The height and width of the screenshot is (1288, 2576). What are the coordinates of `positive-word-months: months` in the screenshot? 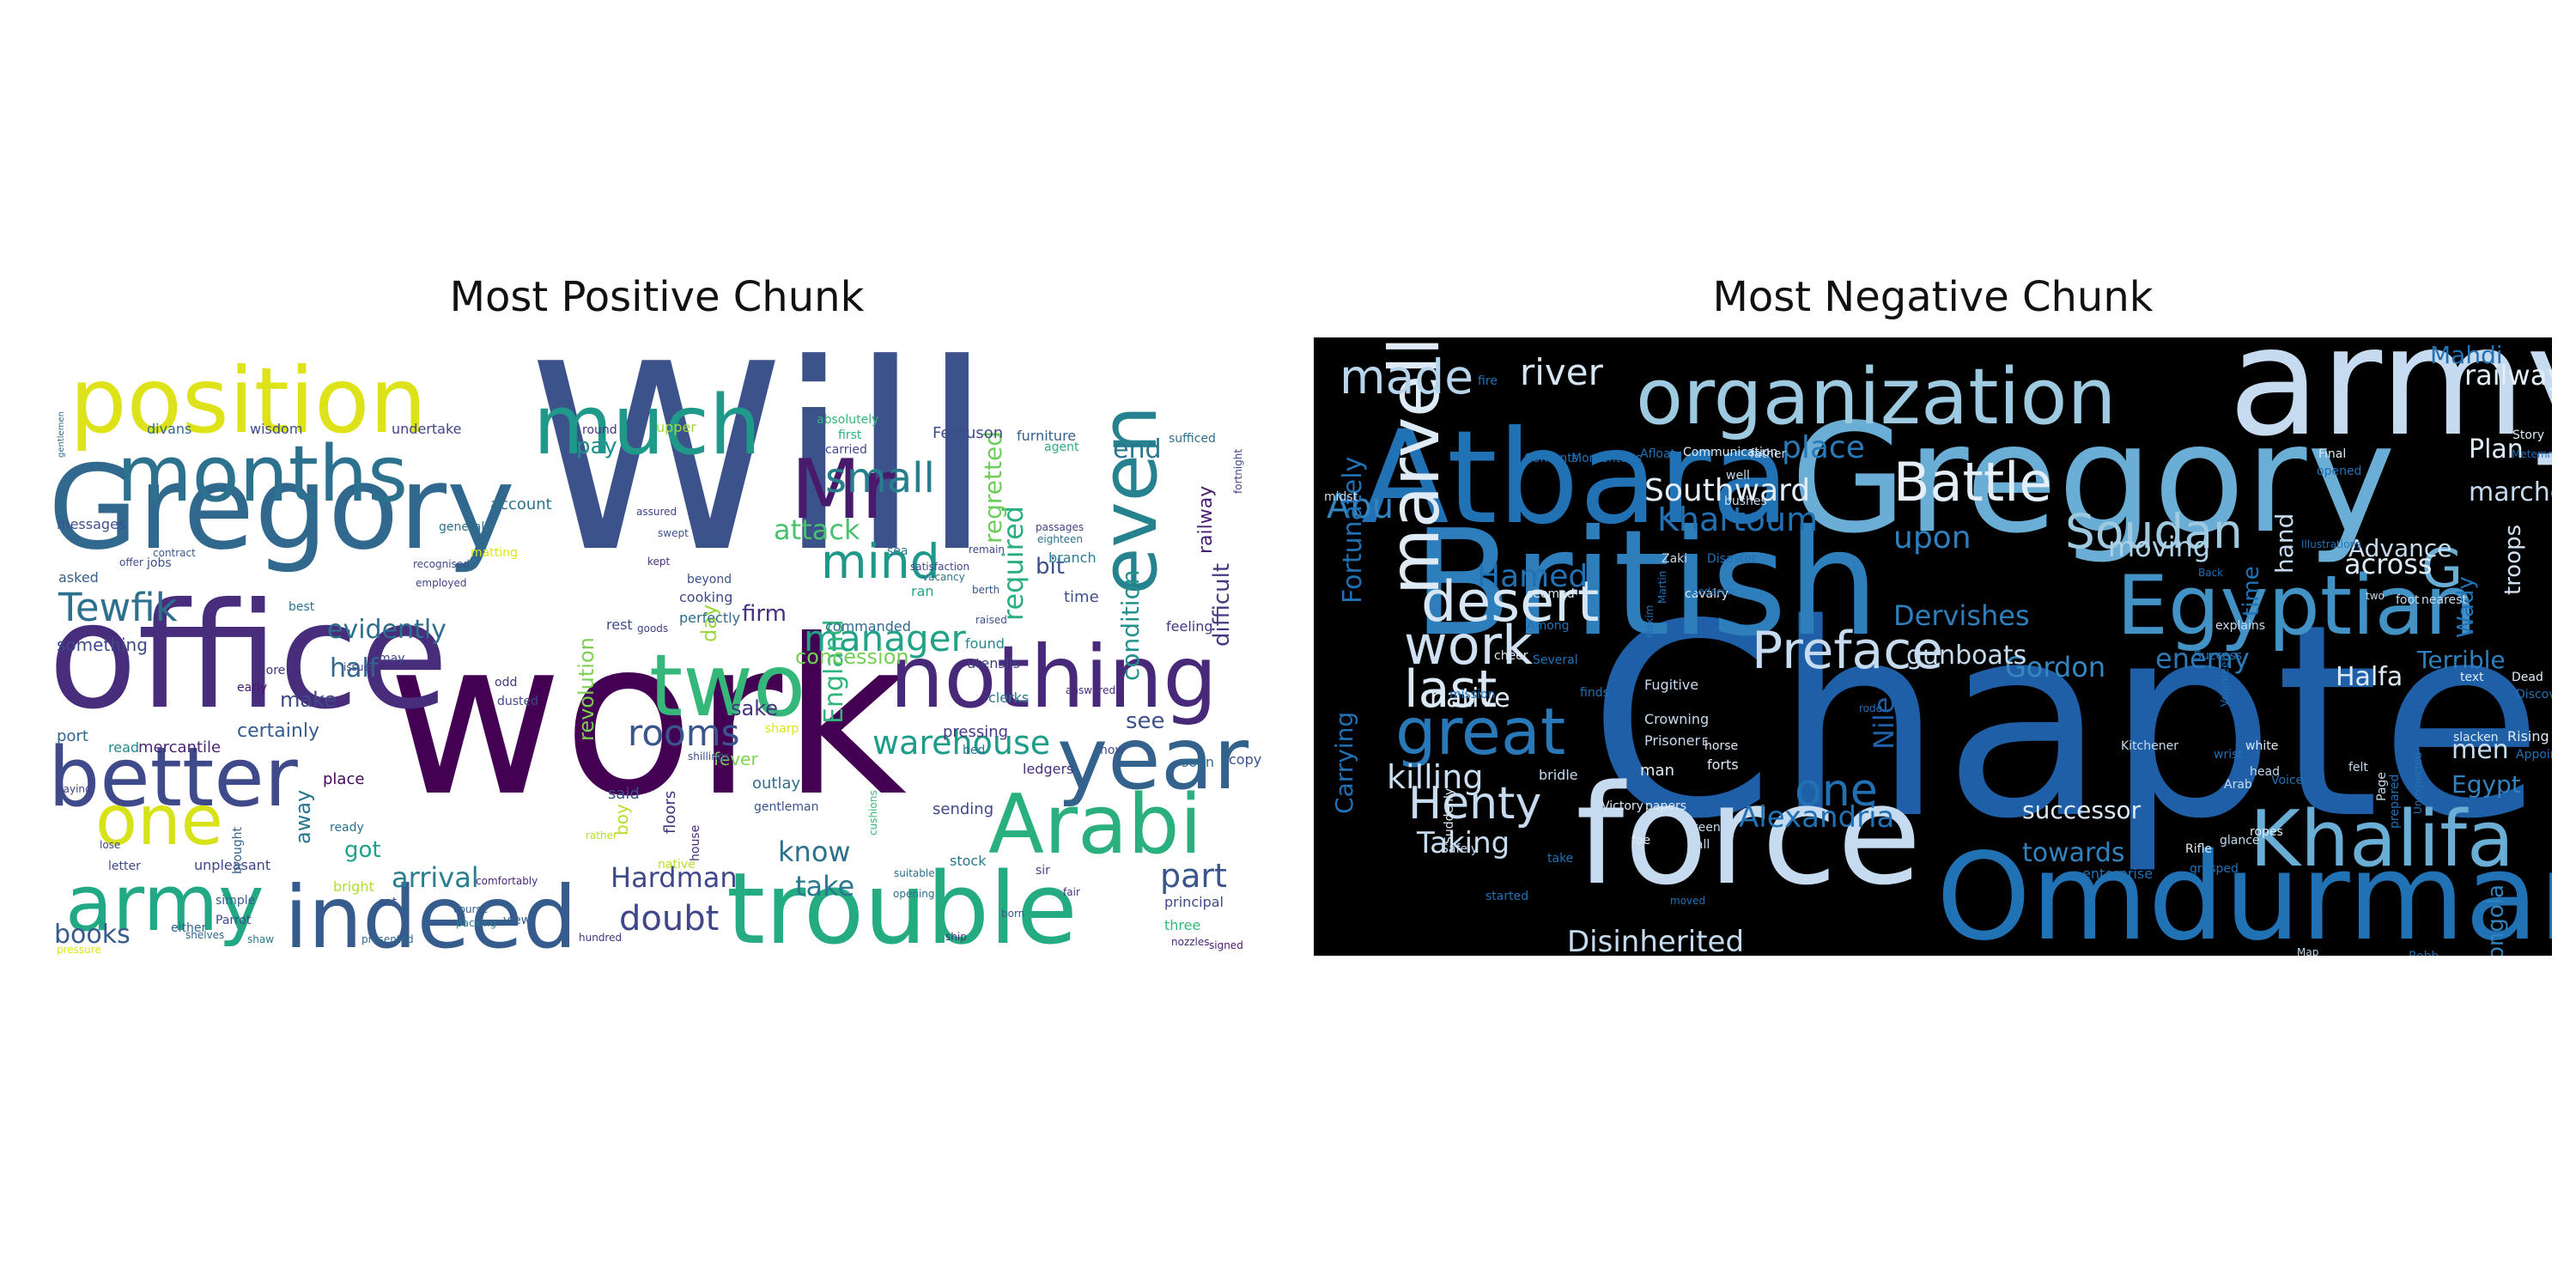 It's located at (262, 474).